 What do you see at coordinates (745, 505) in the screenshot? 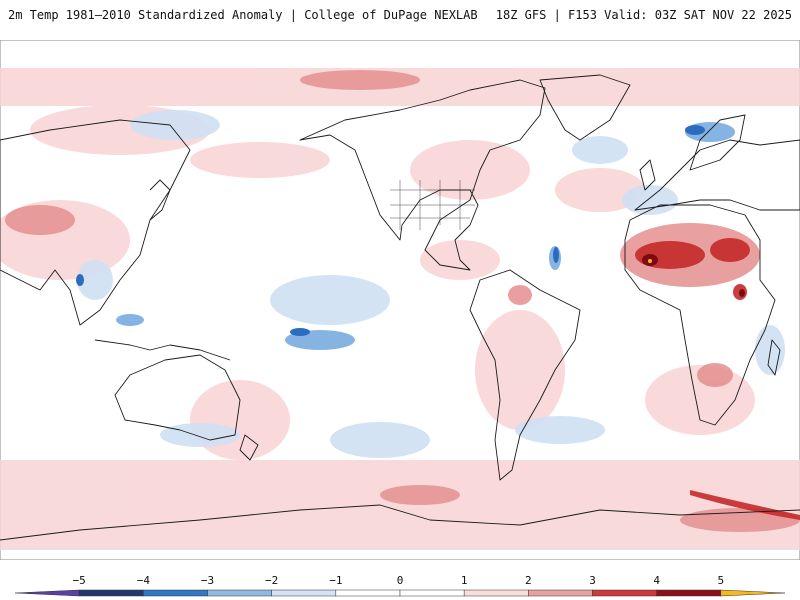
I see `warm-strong-antarctic` at bounding box center [745, 505].